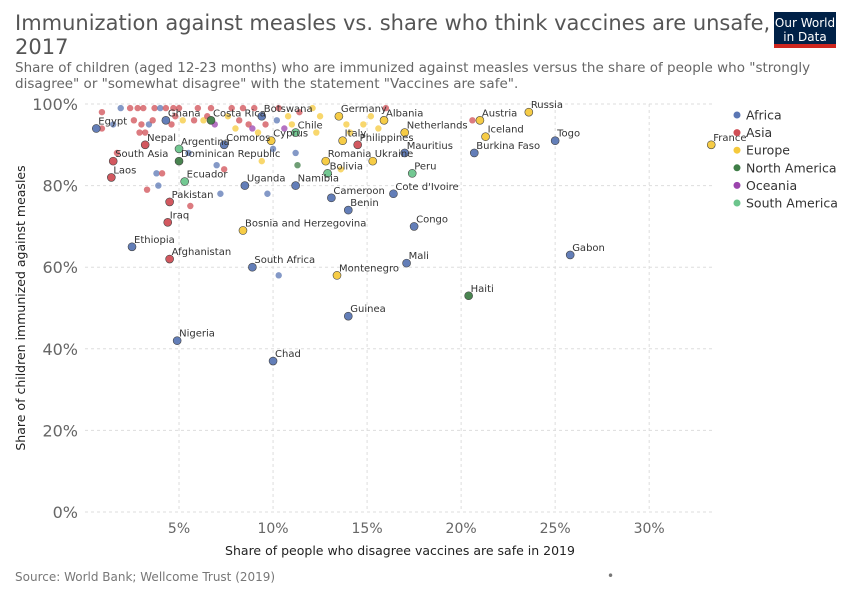 The height and width of the screenshot is (600, 850). What do you see at coordinates (791, 167) in the screenshot?
I see `legend-item-label: North America` at bounding box center [791, 167].